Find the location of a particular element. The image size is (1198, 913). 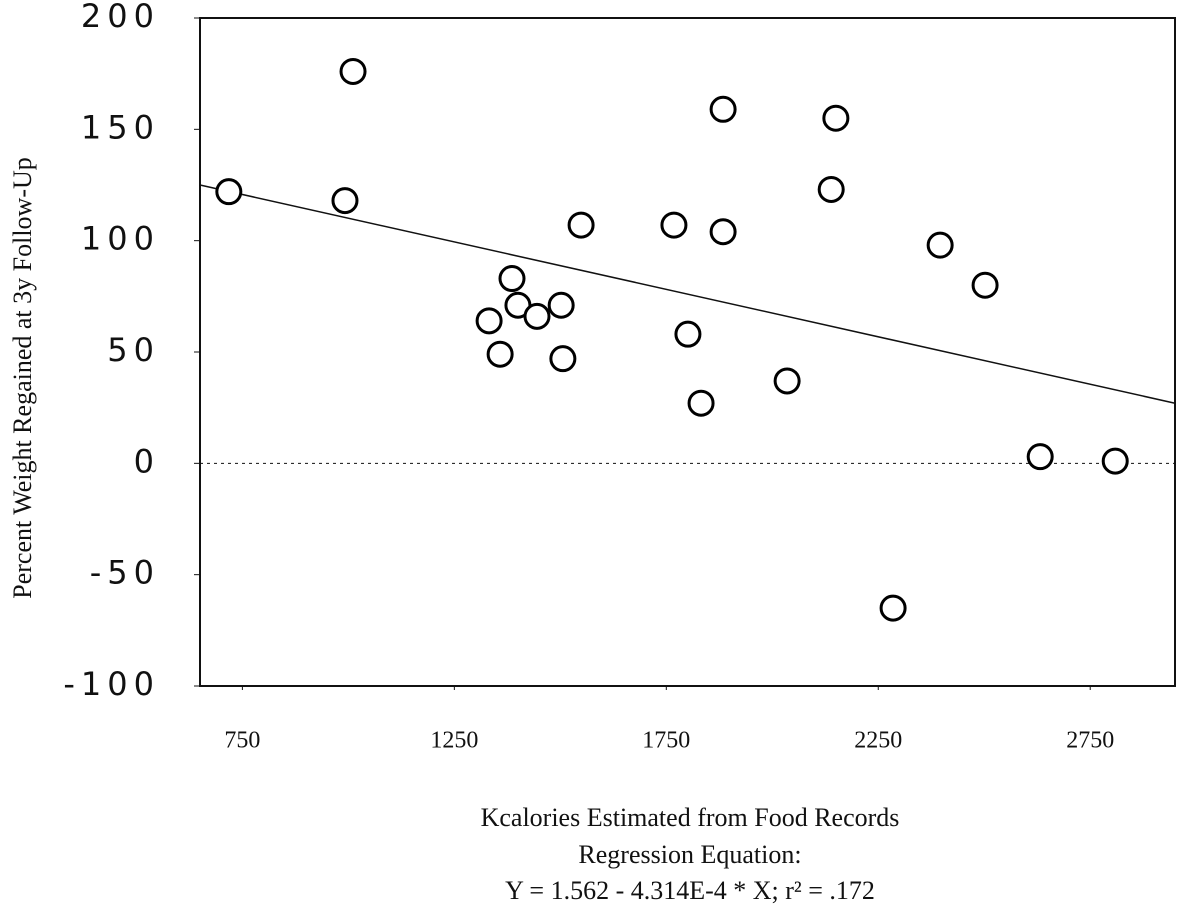

y-axis-label: Percent Weight Regained at 3y Follow-Up is located at coordinates (22, 378).